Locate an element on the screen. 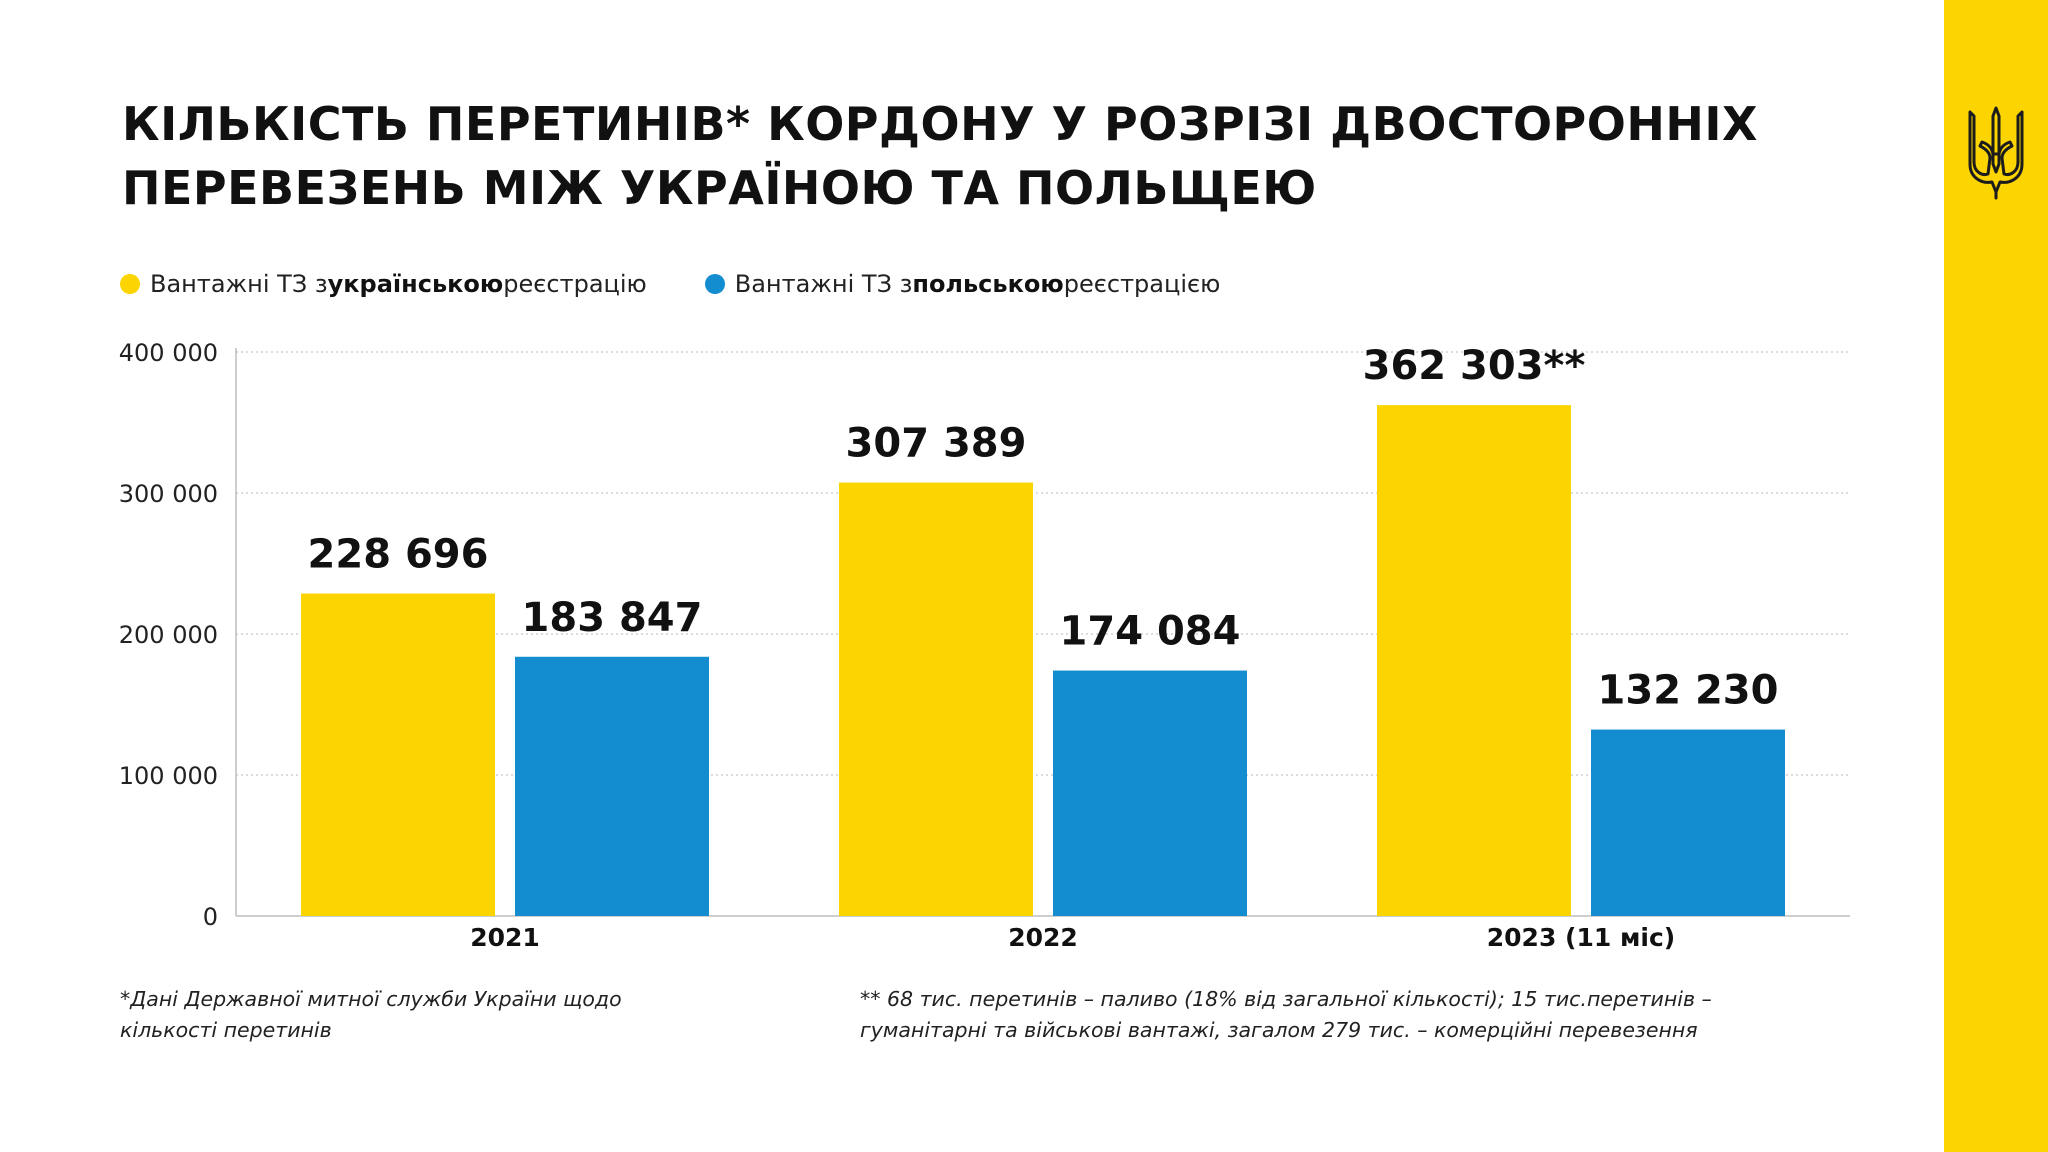  legend-text-post: реєстрацією is located at coordinates (1142, 284).